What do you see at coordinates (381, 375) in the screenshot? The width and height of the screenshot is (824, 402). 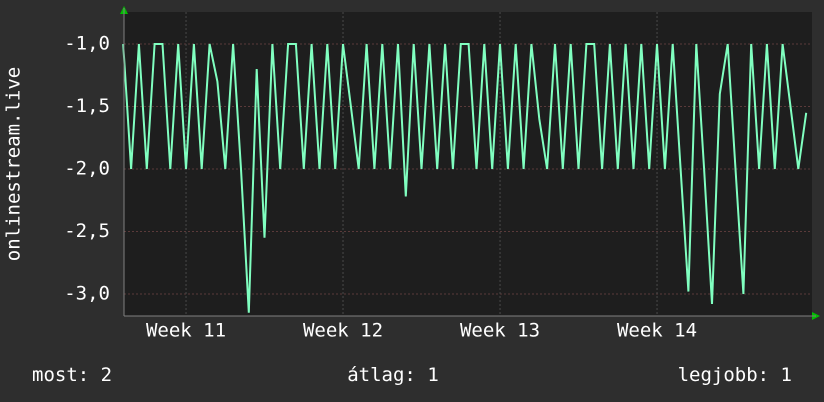 I see `stat-label: átlag:` at bounding box center [381, 375].